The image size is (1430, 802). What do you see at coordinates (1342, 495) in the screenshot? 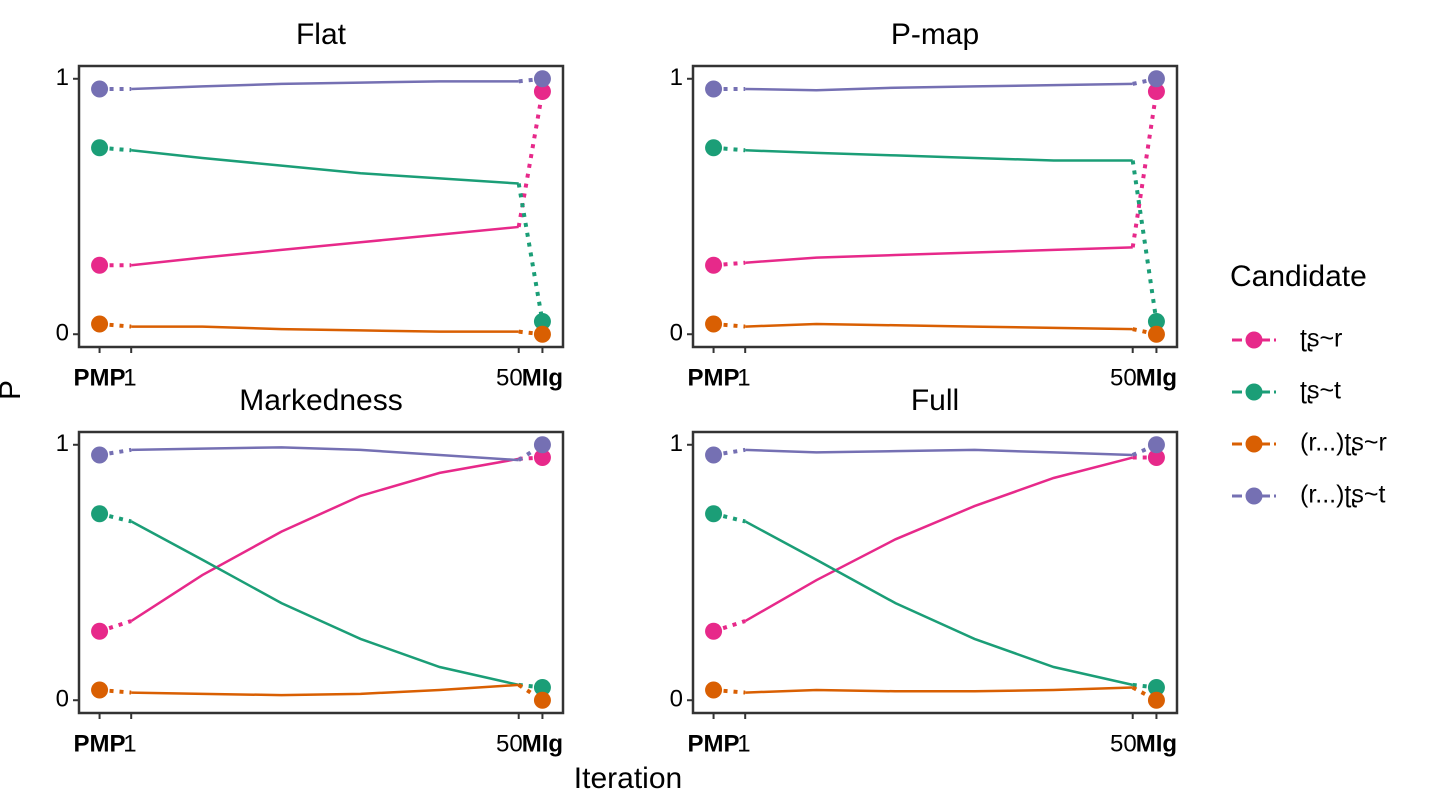
I see `legend-label: (r...)ʈʂ~t` at bounding box center [1342, 495].